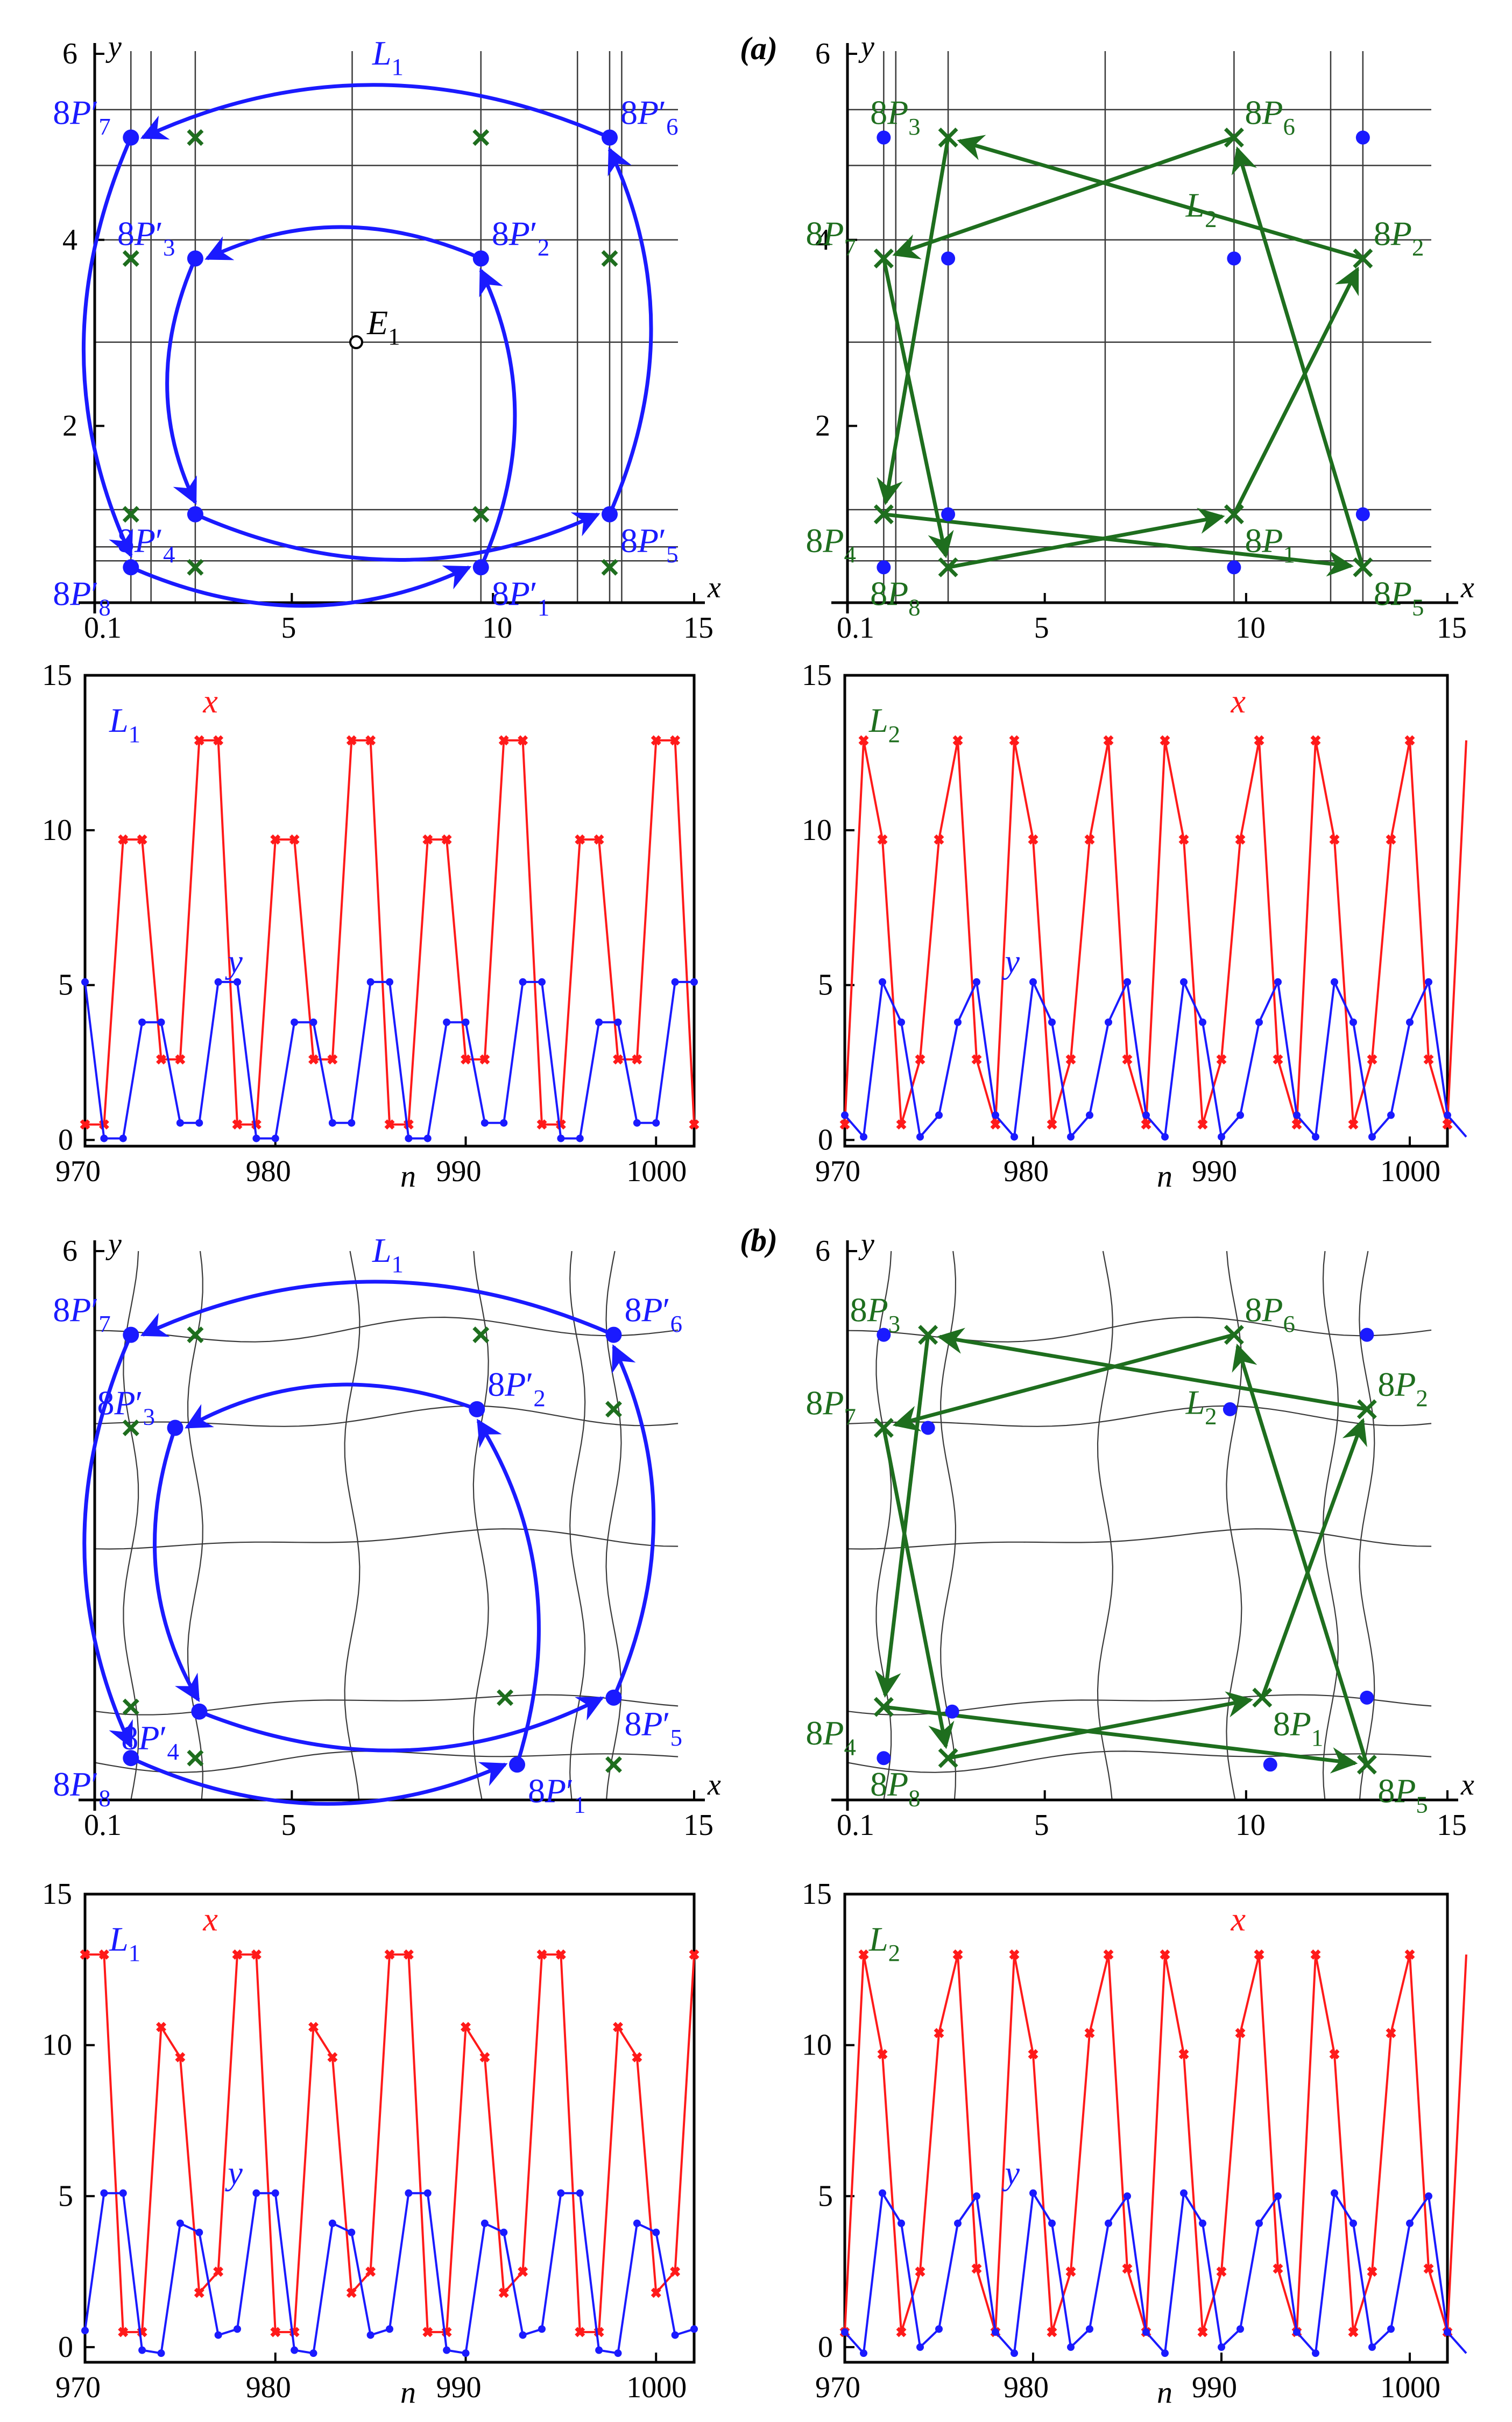 This screenshot has height=2422, width=1512. I want to click on timeseries-plot-b-right-timeseries: 970 980 990 1000 0 5 10 15 n x y L2, so click(1134, 2143).